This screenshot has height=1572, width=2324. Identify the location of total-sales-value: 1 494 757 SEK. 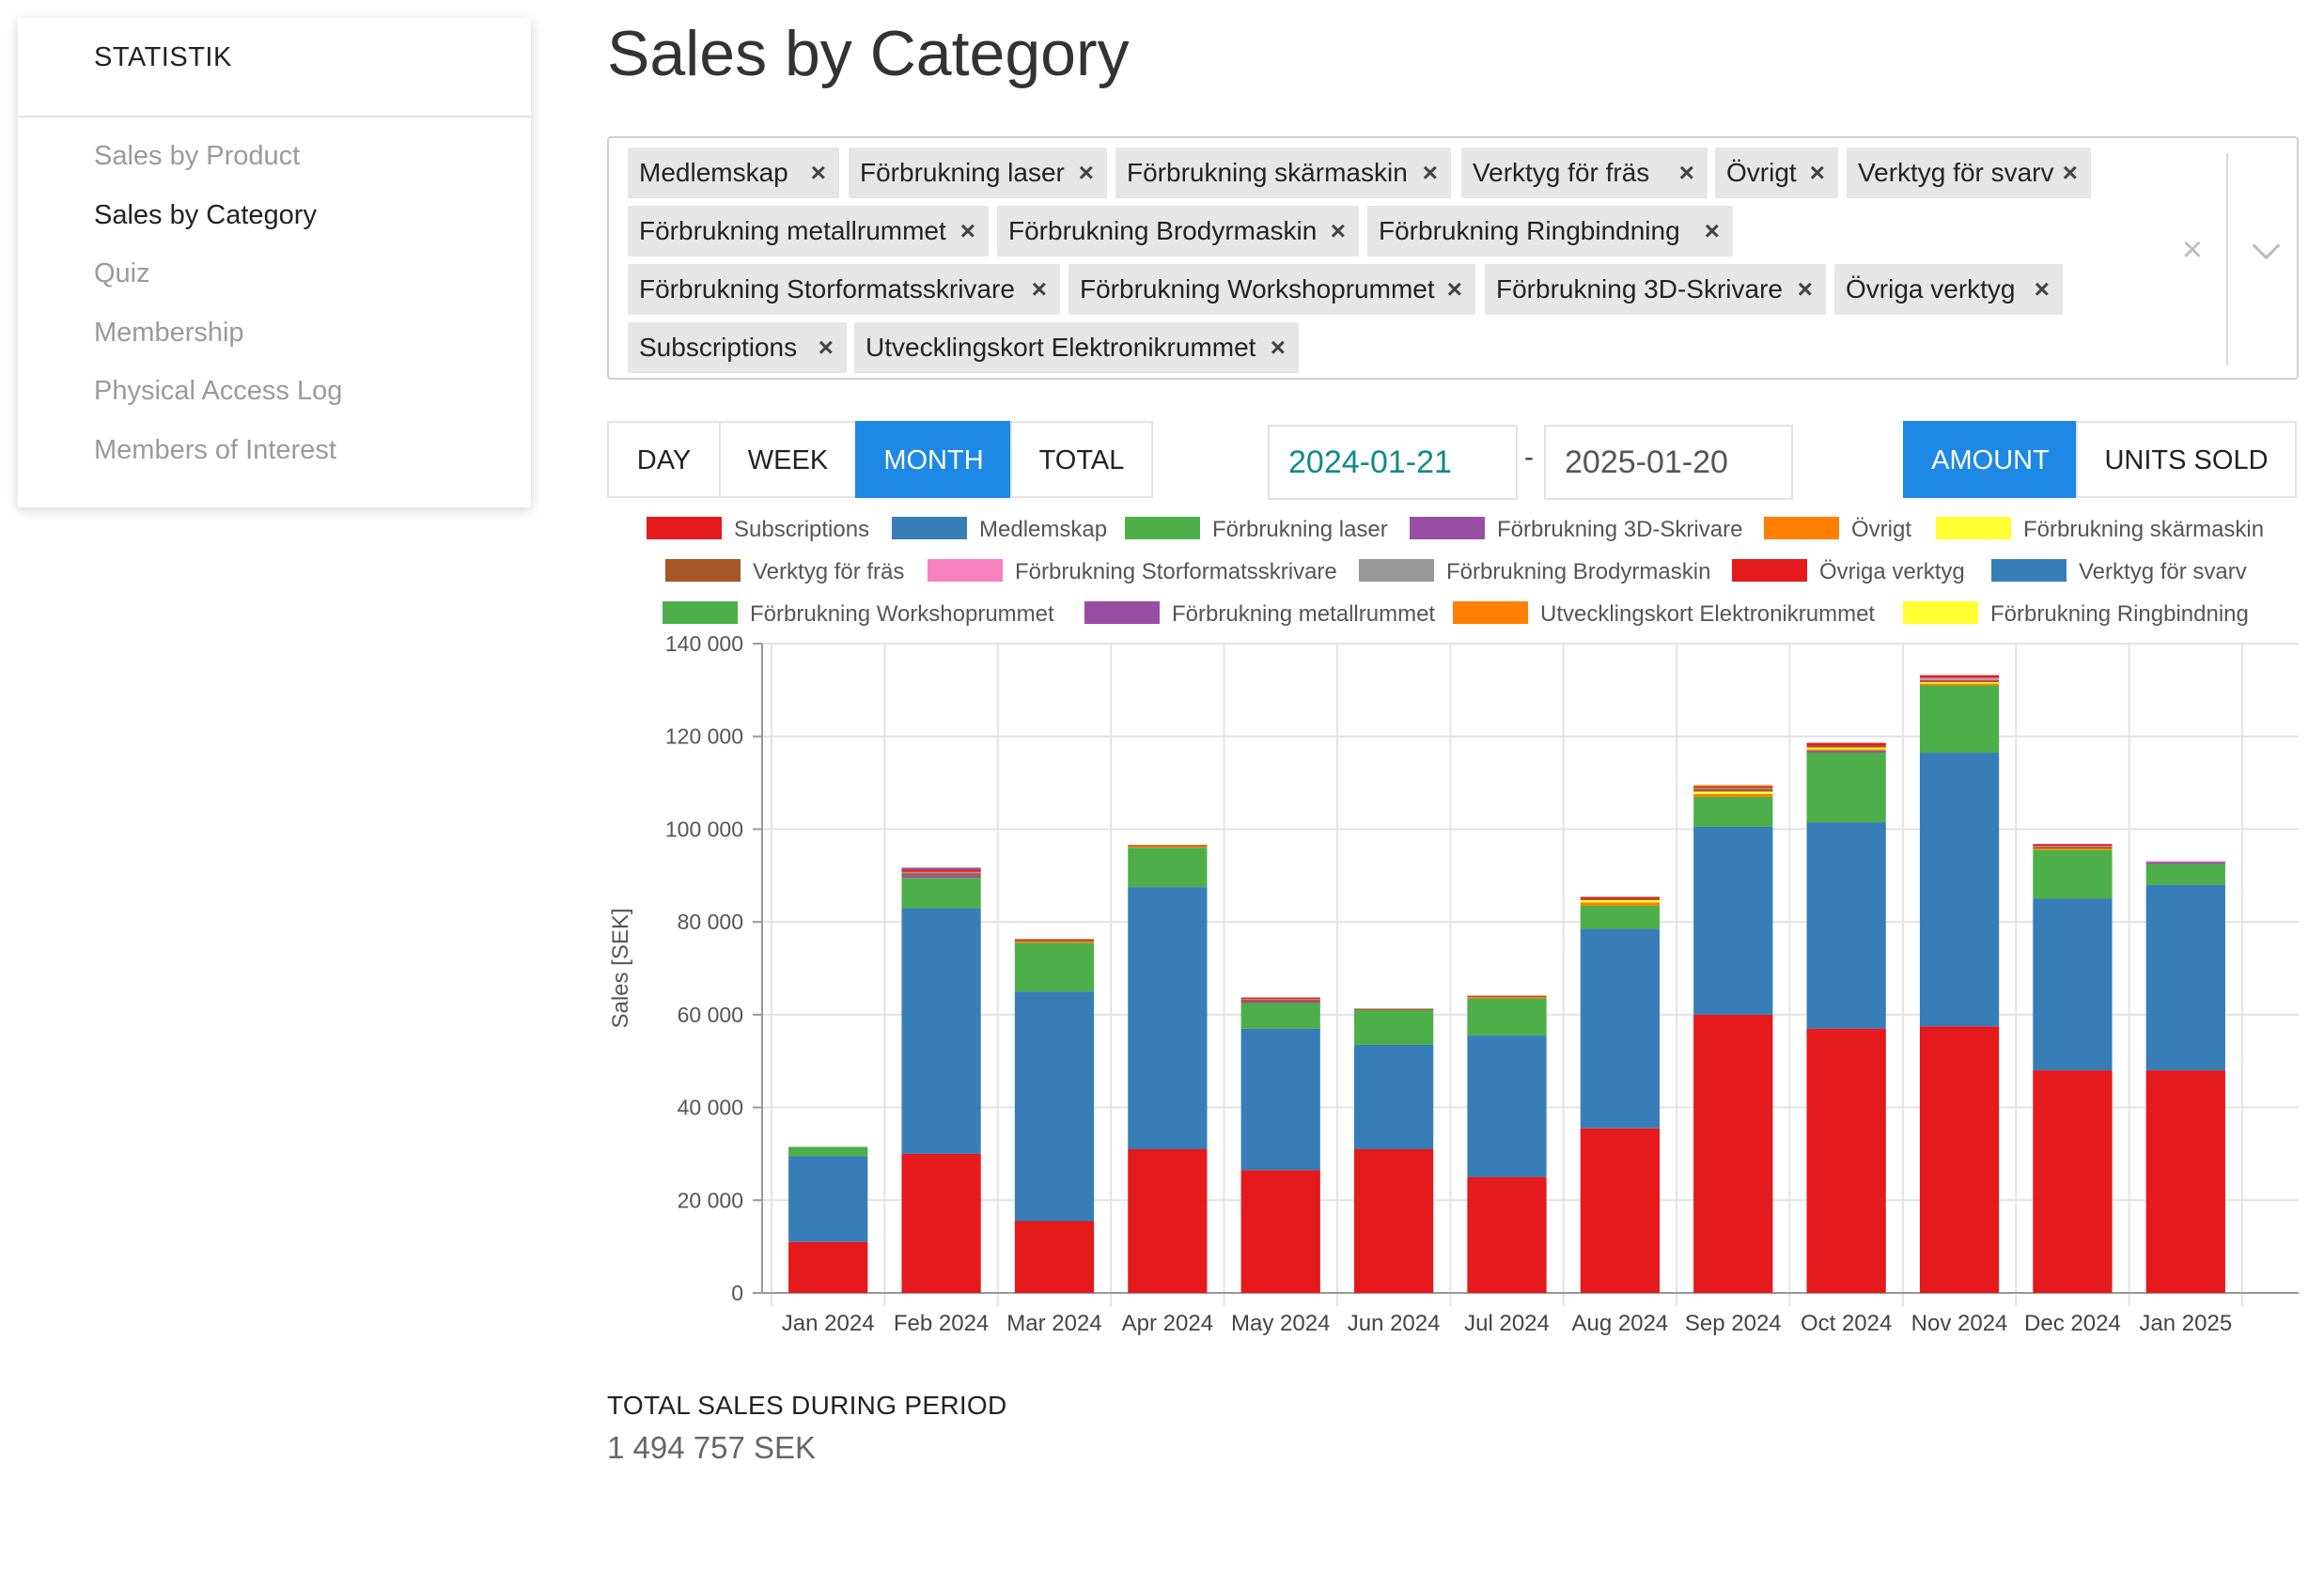
(712, 1447).